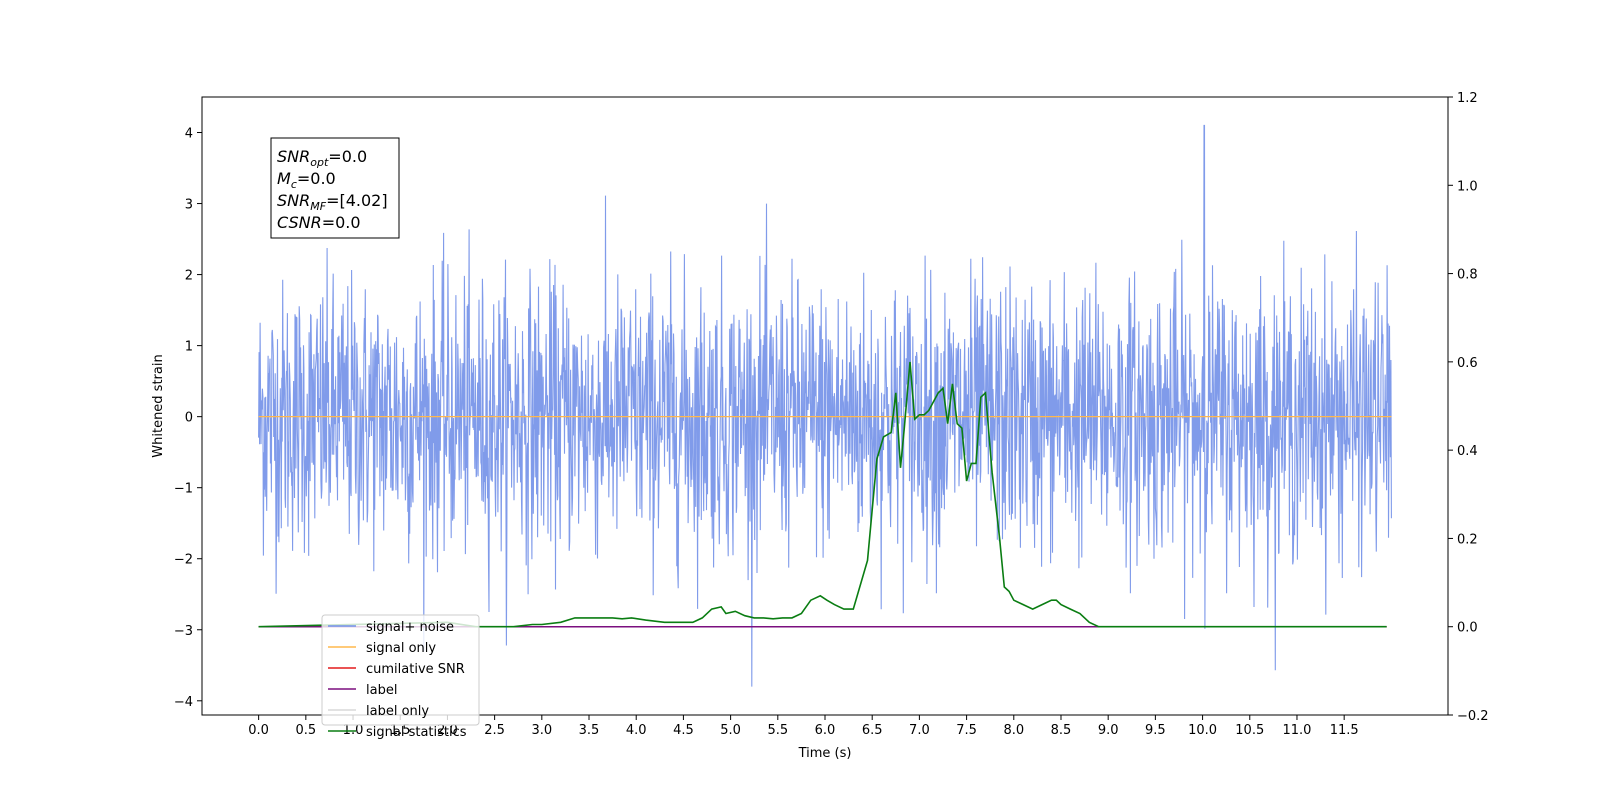 The height and width of the screenshot is (800, 1600). Describe the element at coordinates (1296, 730) in the screenshot. I see `x-tick-label: 11.0` at that location.